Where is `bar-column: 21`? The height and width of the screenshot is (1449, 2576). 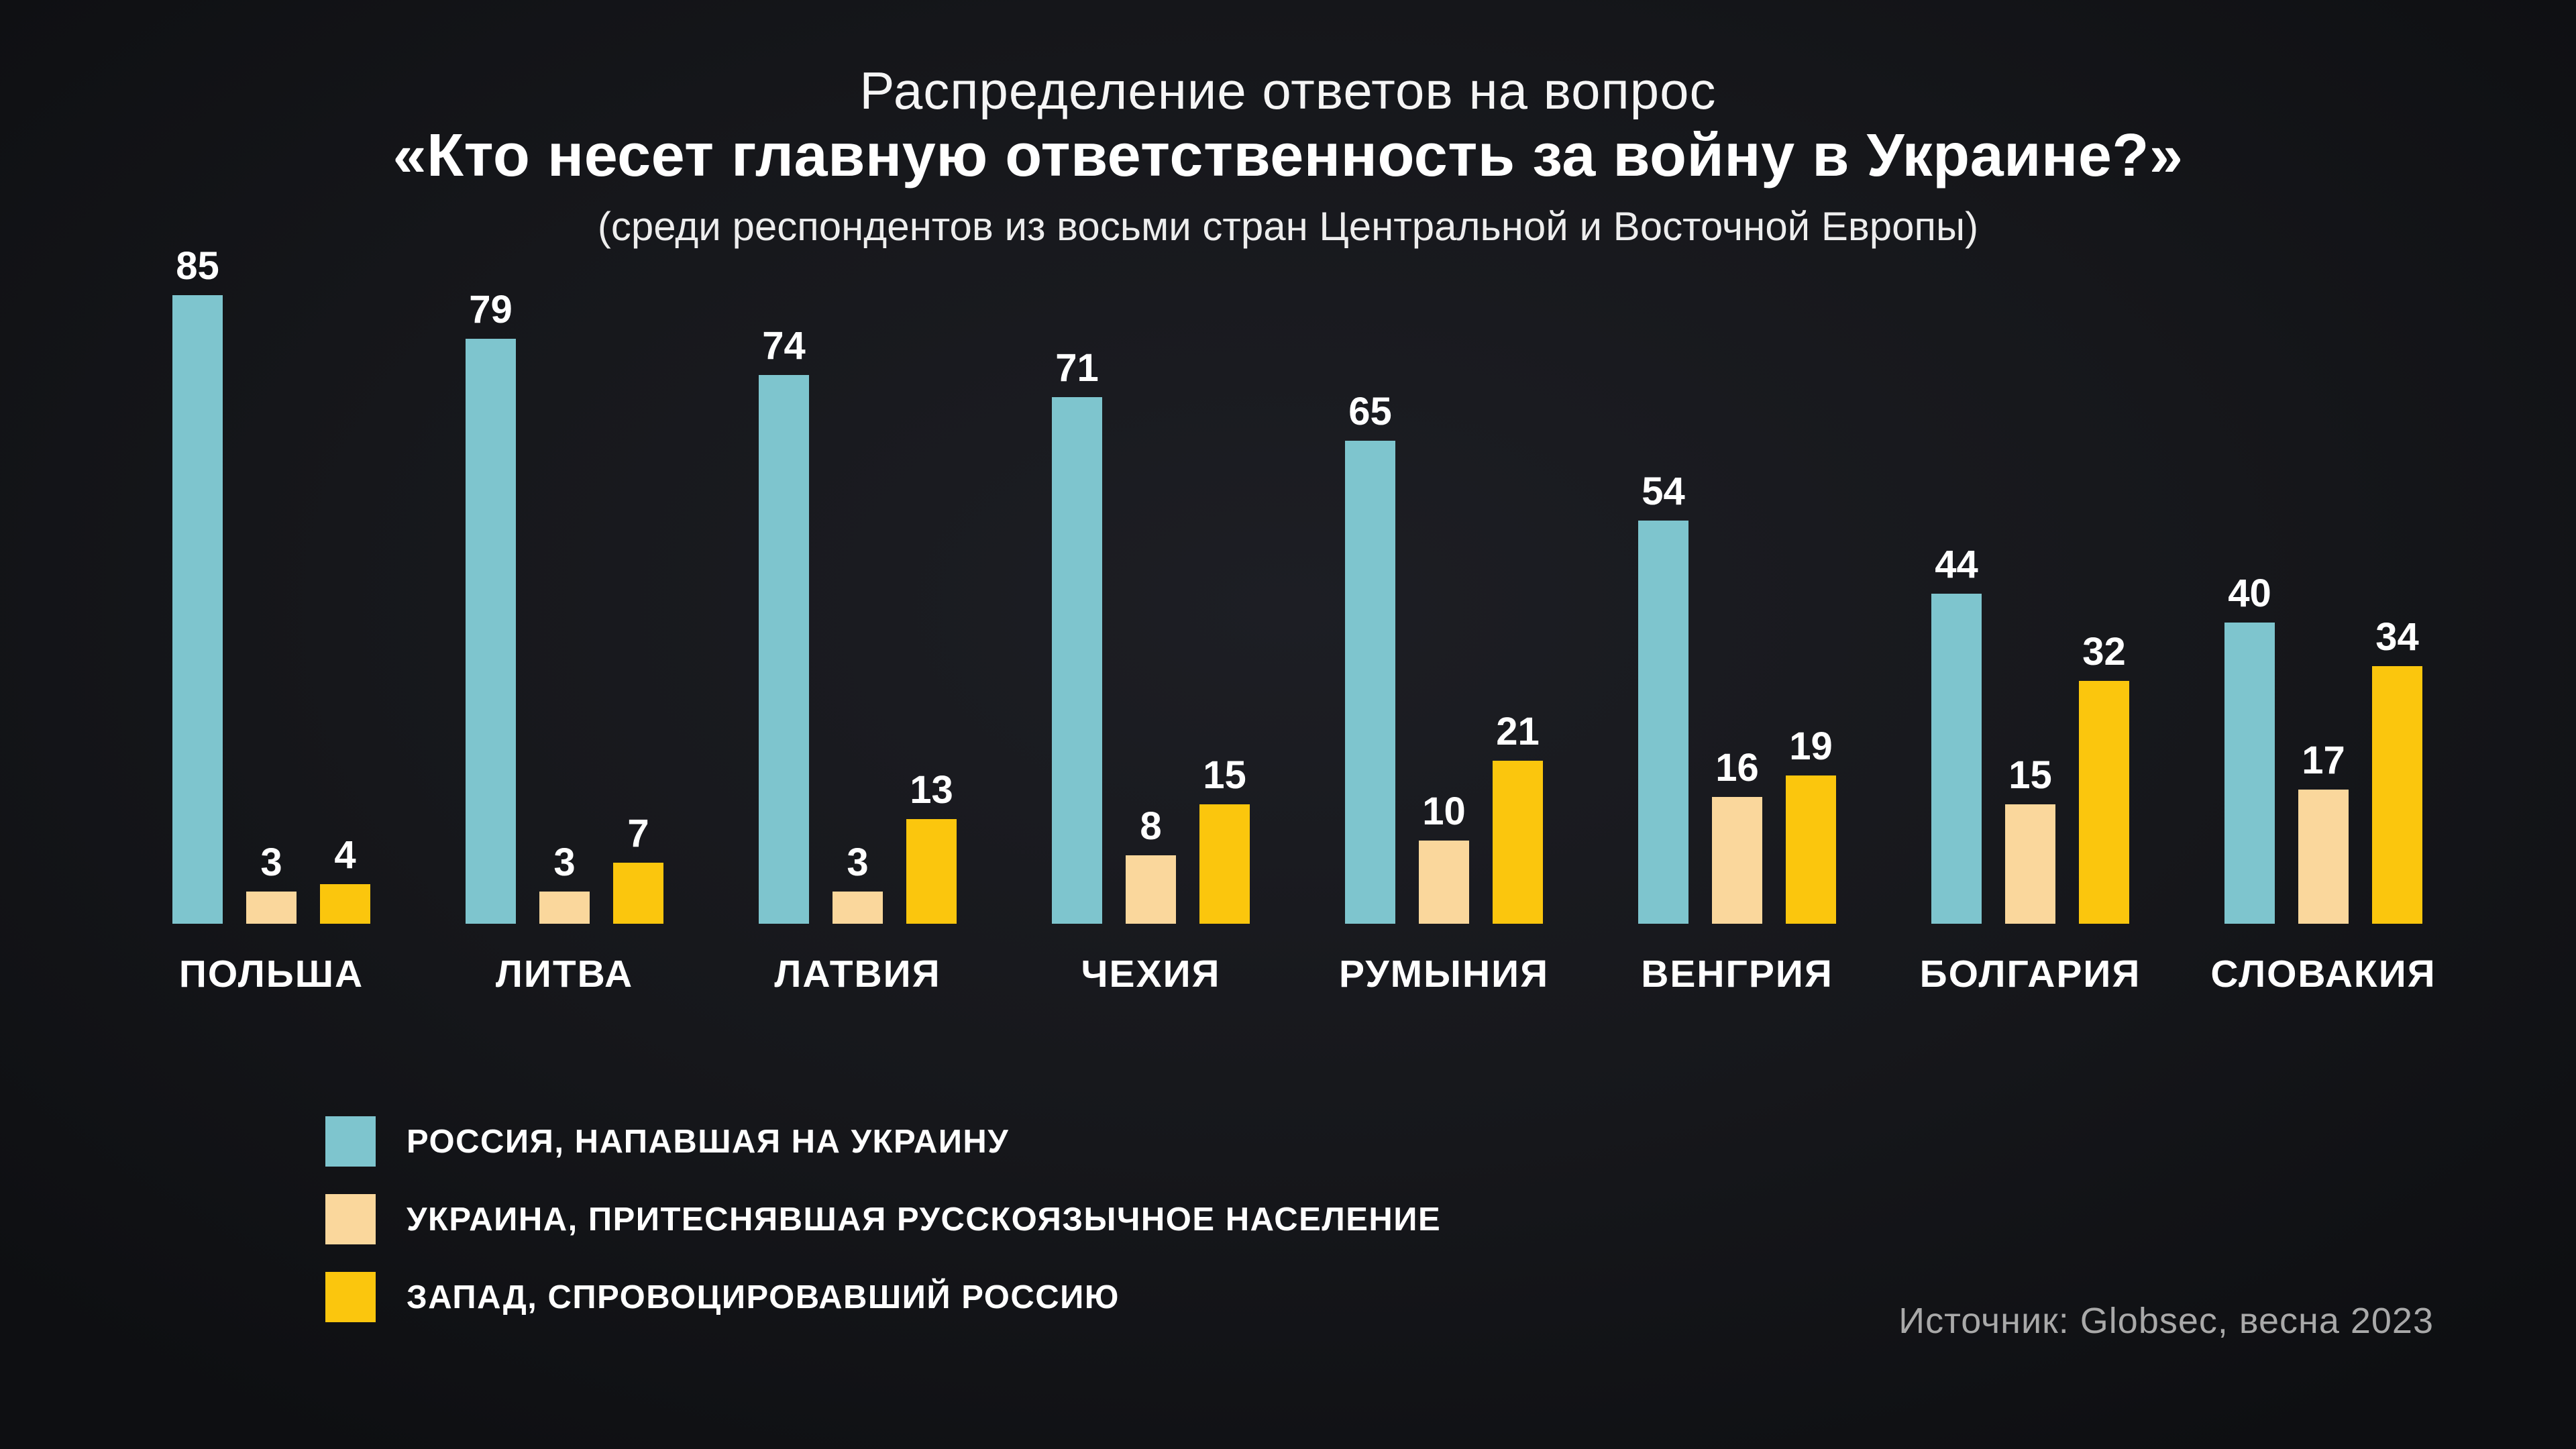 bar-column: 21 is located at coordinates (1518, 818).